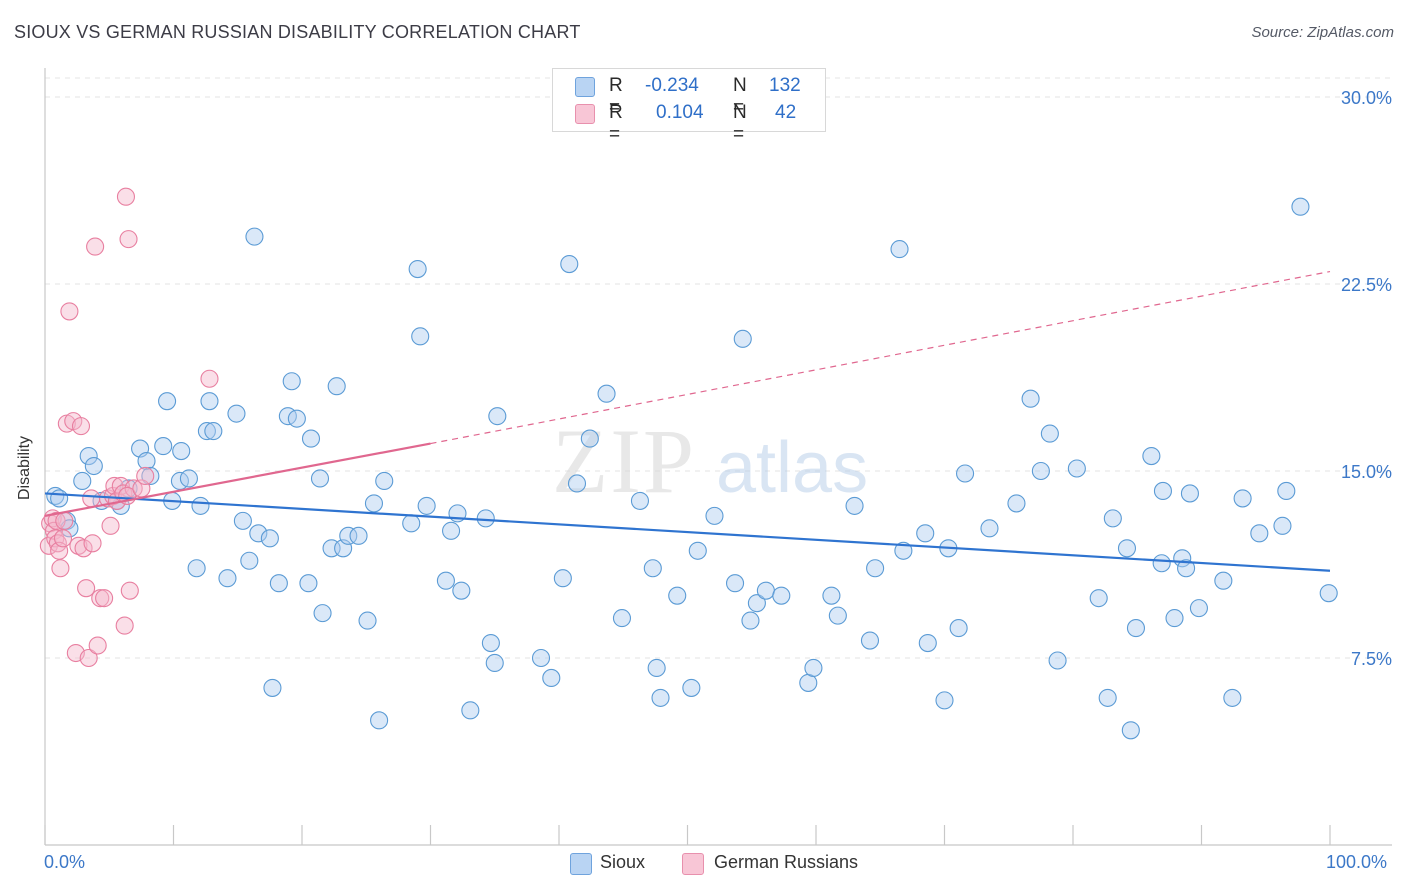  What do you see at coordinates (581, 864) in the screenshot?
I see `series-legend-swatch-sioux` at bounding box center [581, 864].